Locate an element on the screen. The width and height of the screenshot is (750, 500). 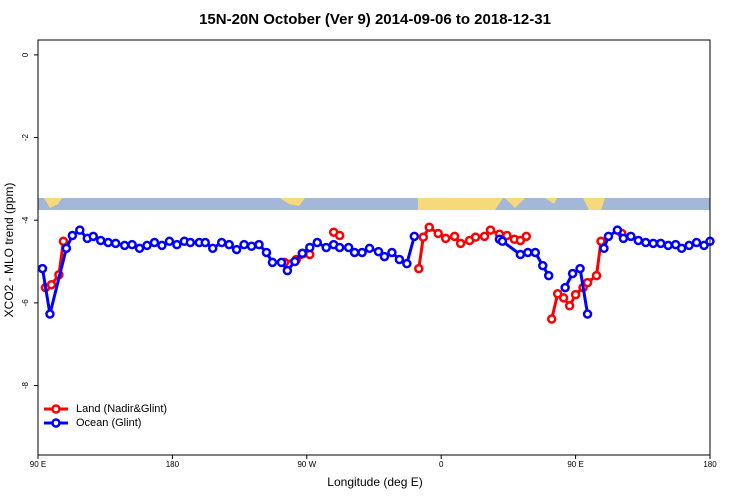
y-tick-label: -6 is located at coordinates (25, 303).